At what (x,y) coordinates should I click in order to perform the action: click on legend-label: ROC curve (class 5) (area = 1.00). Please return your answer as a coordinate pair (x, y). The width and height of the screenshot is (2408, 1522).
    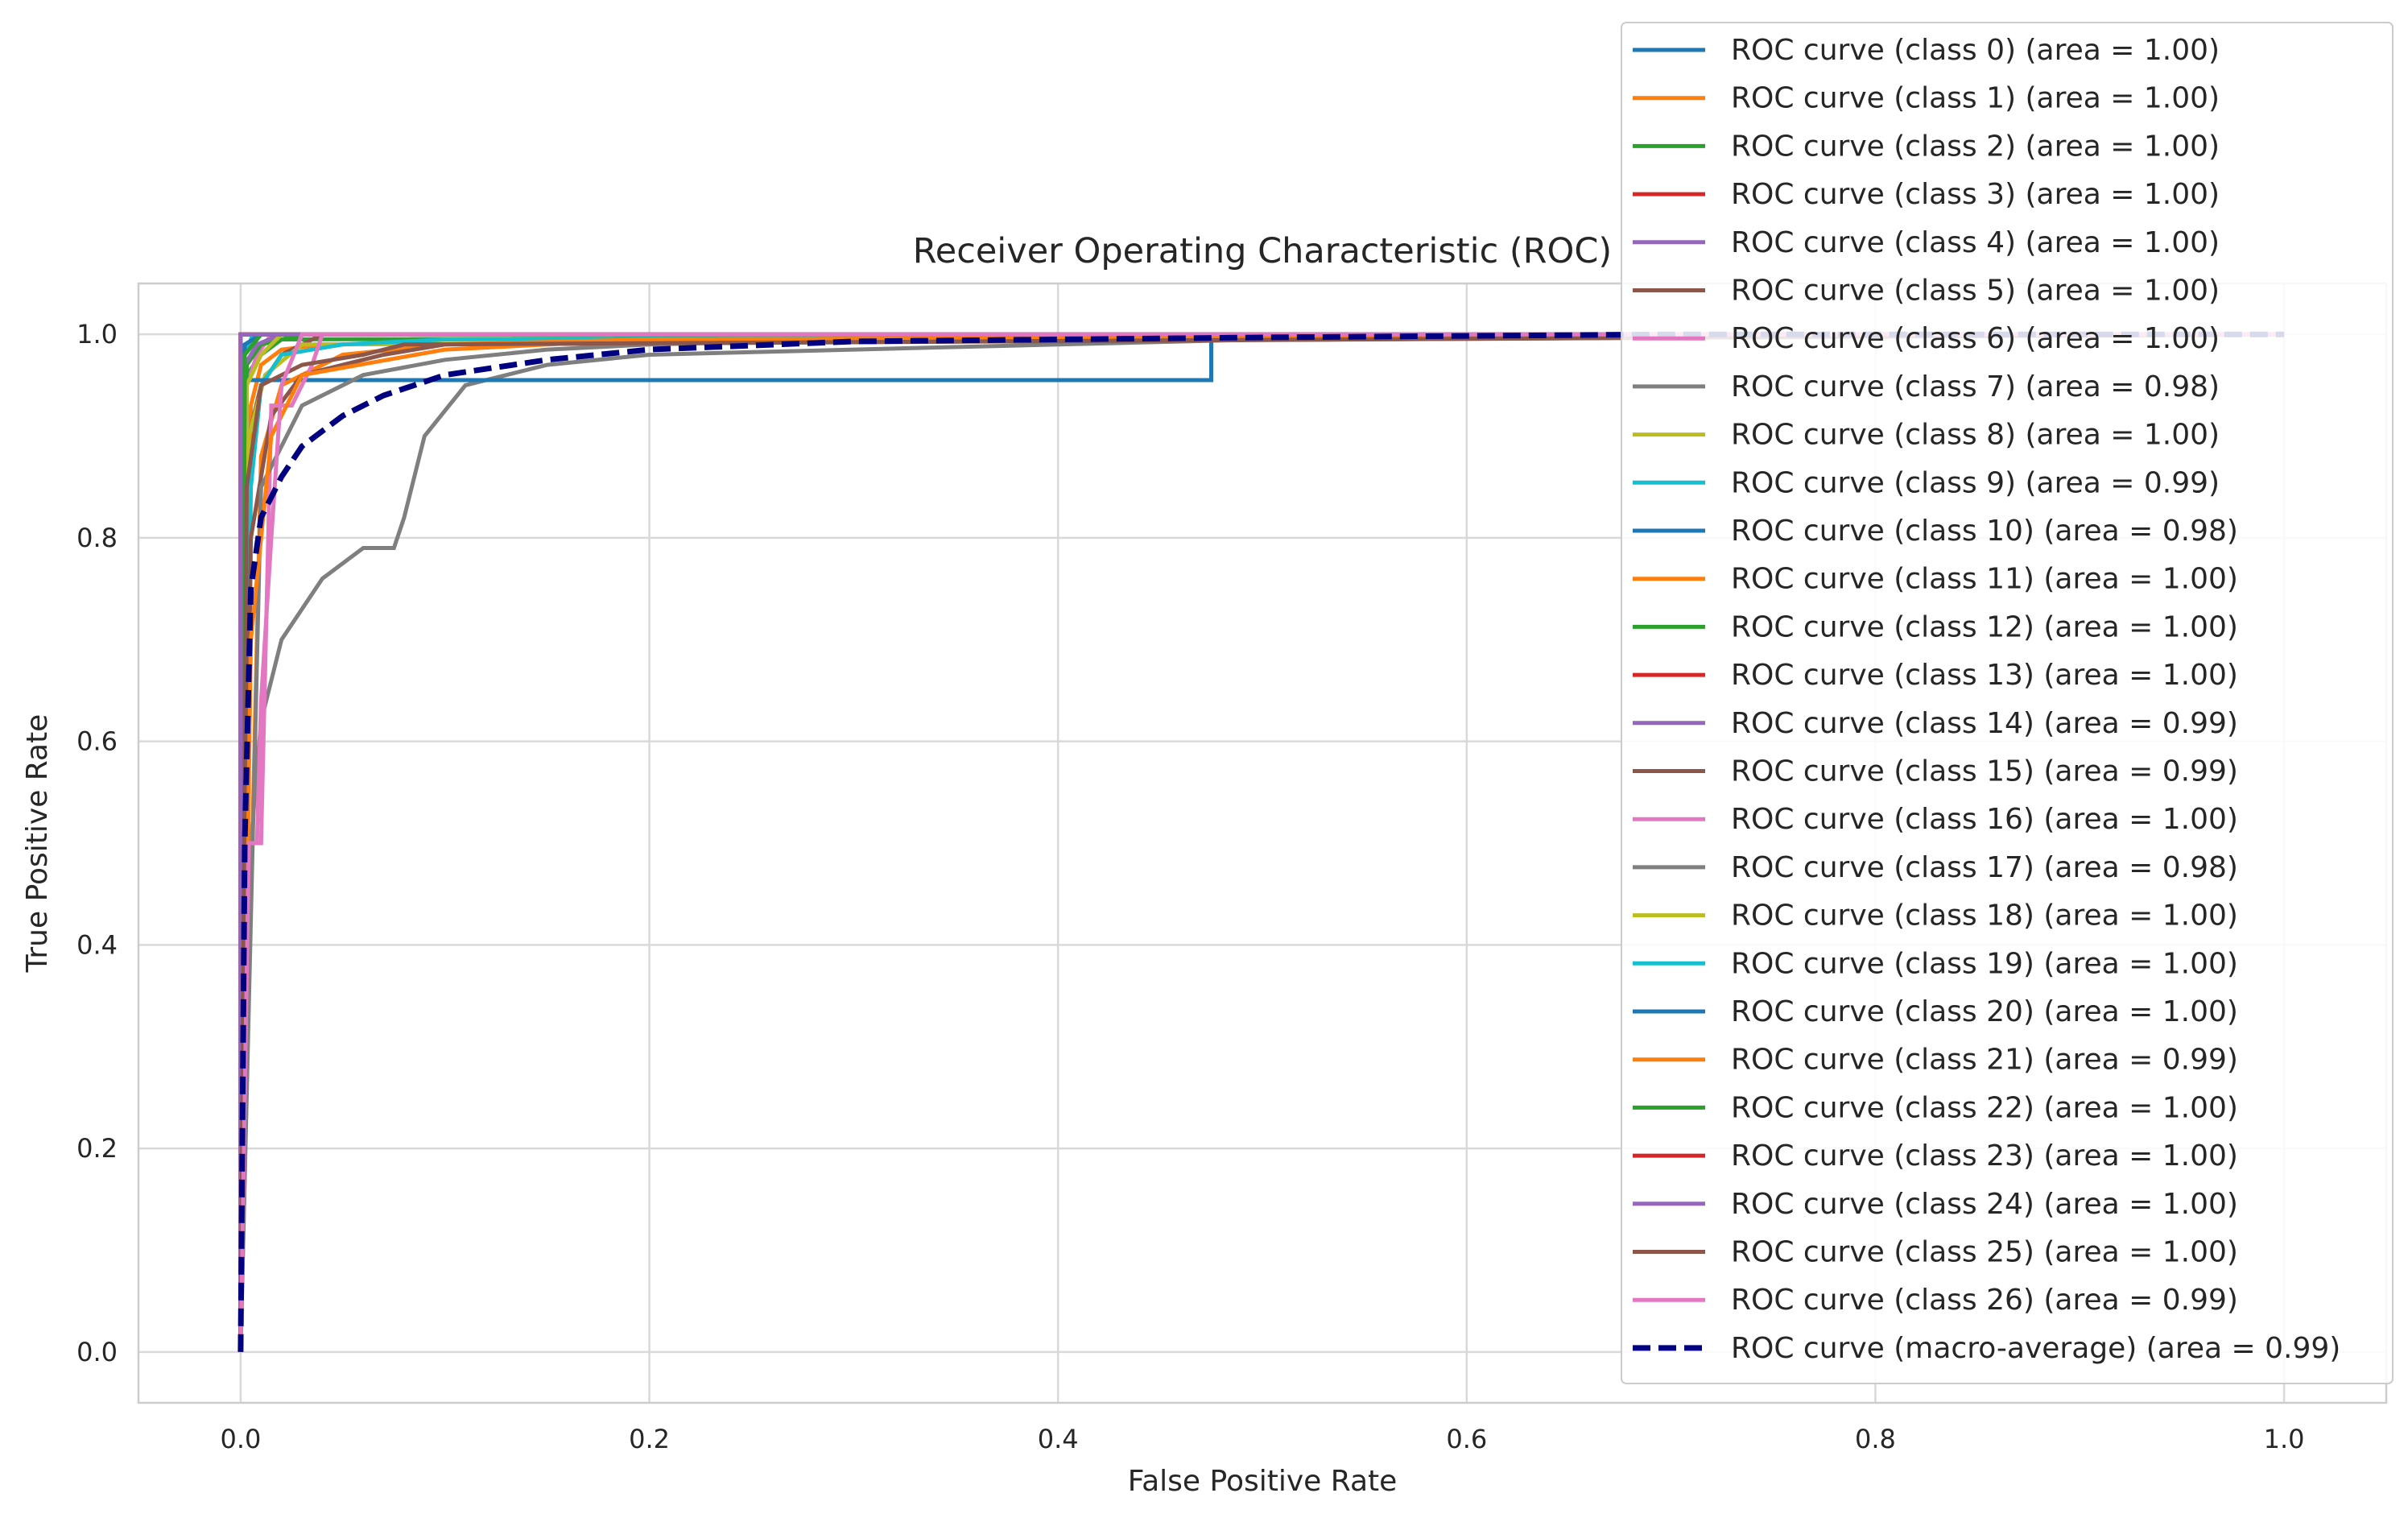
    Looking at the image, I should click on (1975, 291).